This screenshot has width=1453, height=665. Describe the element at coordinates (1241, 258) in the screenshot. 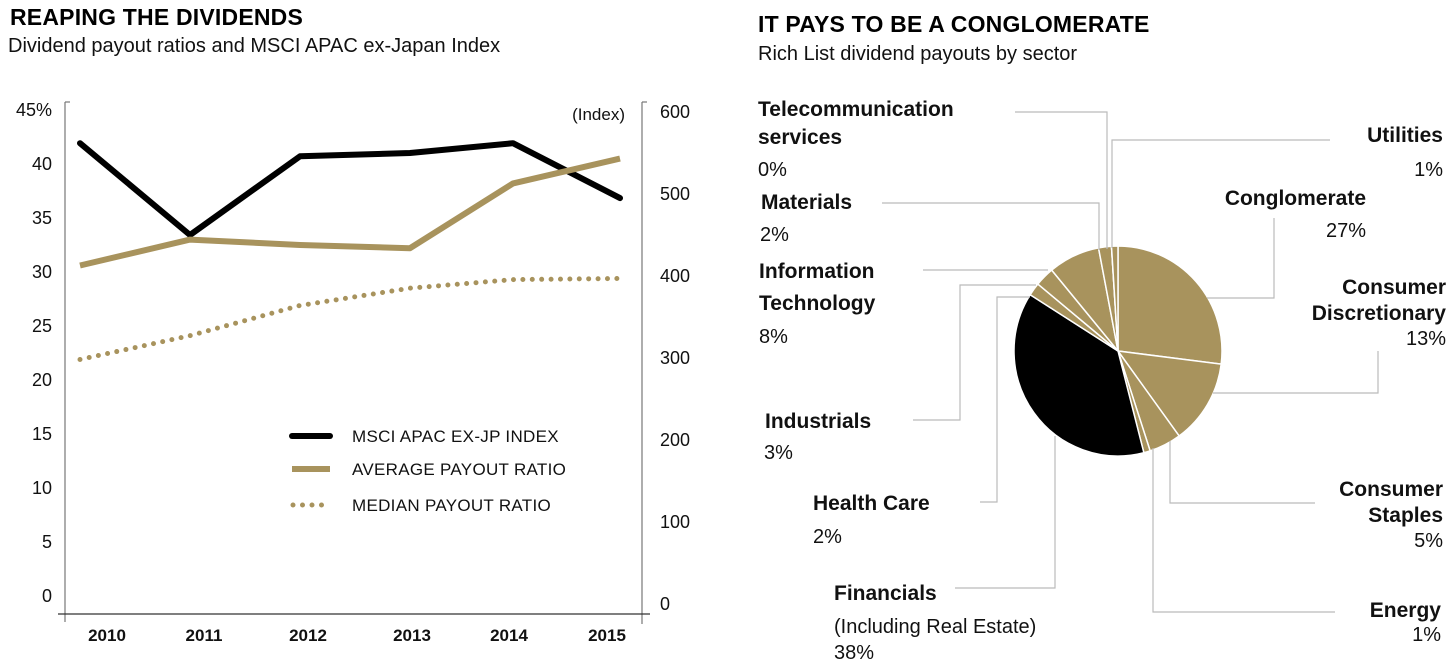

I see `leader-conglomerate` at that location.